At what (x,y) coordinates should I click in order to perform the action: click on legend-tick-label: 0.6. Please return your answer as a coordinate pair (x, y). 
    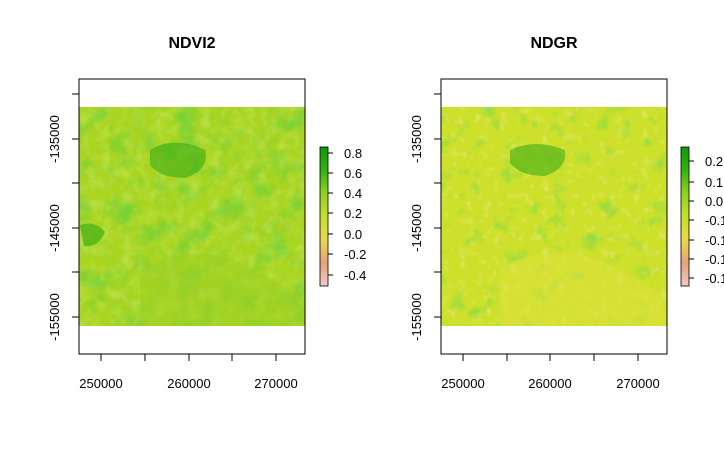
    Looking at the image, I should click on (353, 173).